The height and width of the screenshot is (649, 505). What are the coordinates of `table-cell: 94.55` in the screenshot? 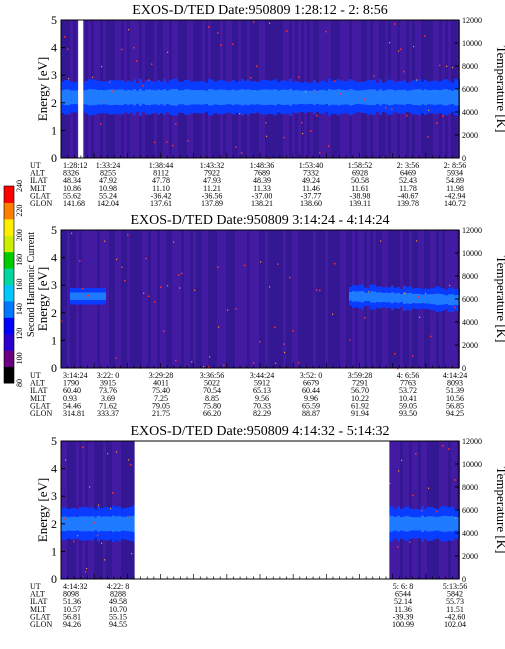 It's located at (118, 624).